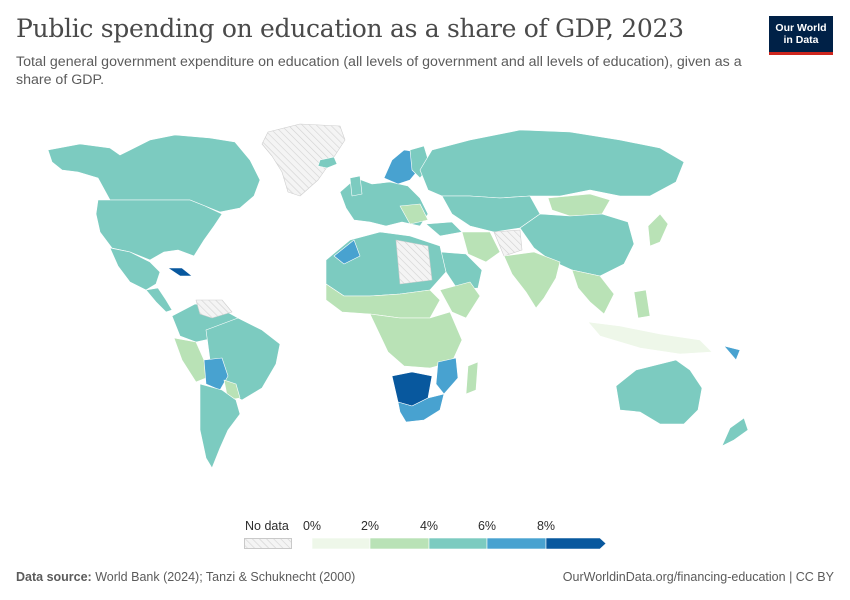  I want to click on mozambique, so click(447, 376).